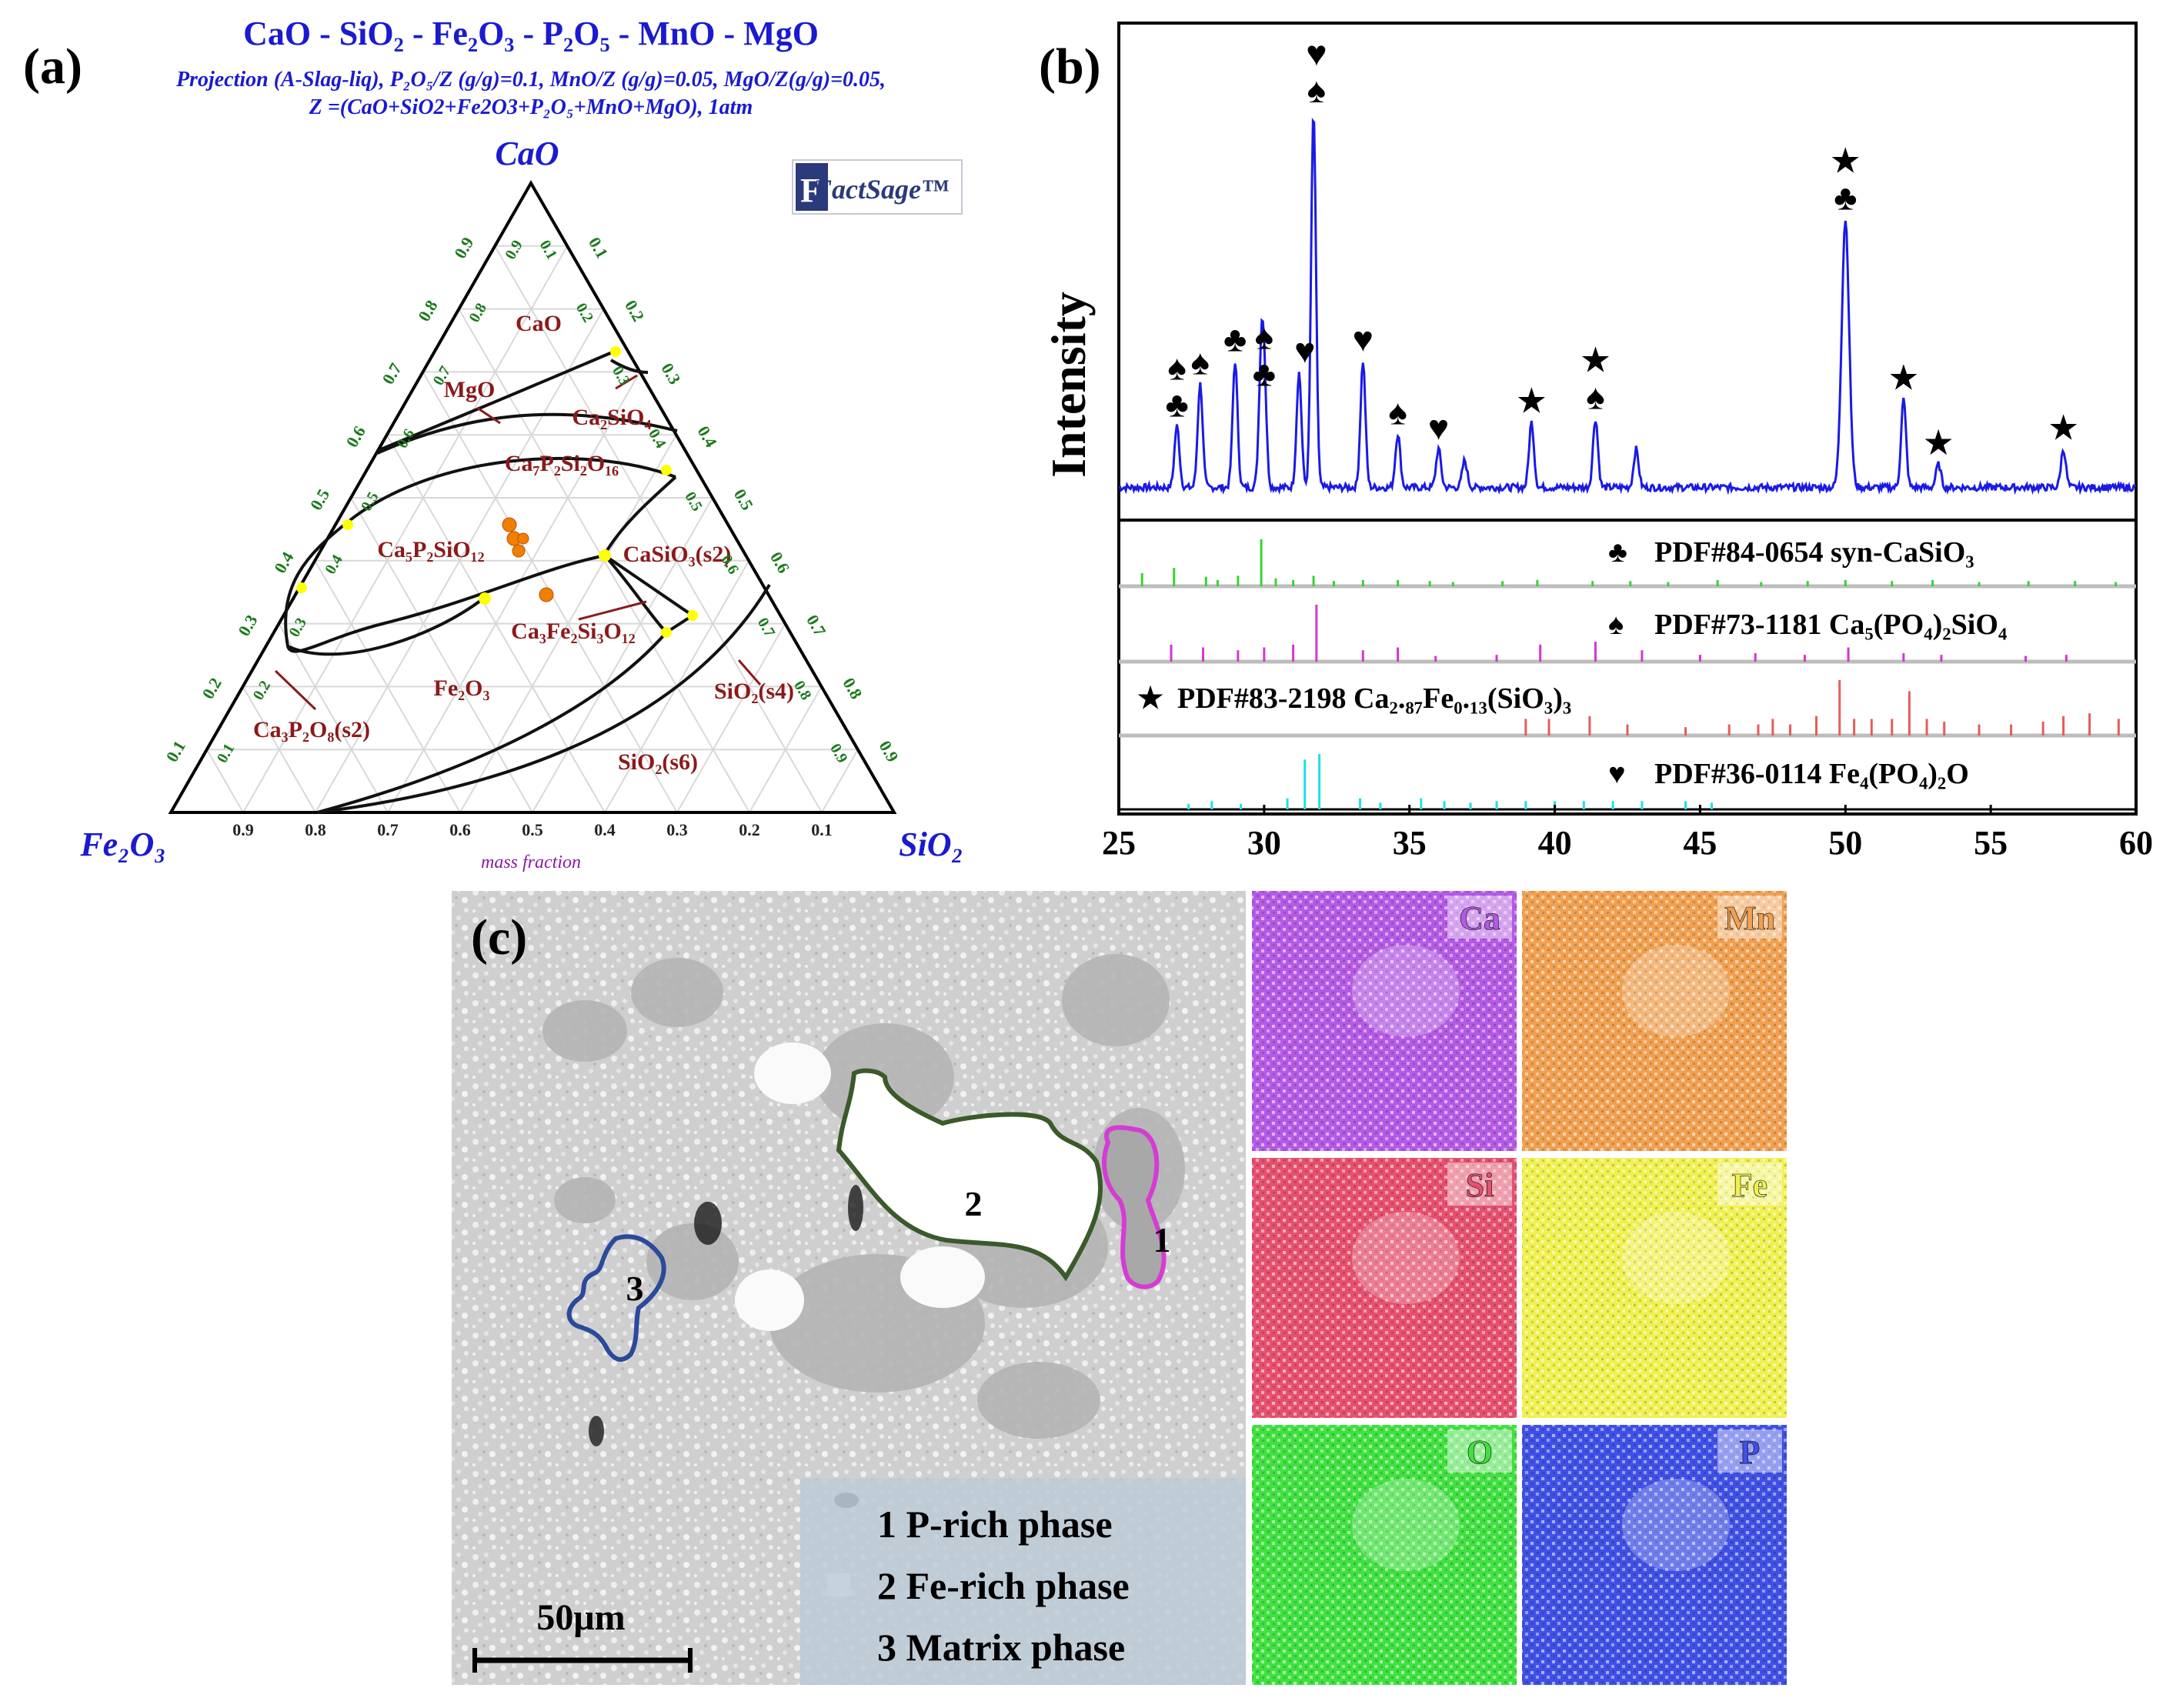  I want to click on phase-label-casio3: CaSiO₃(s2), so click(677, 554).